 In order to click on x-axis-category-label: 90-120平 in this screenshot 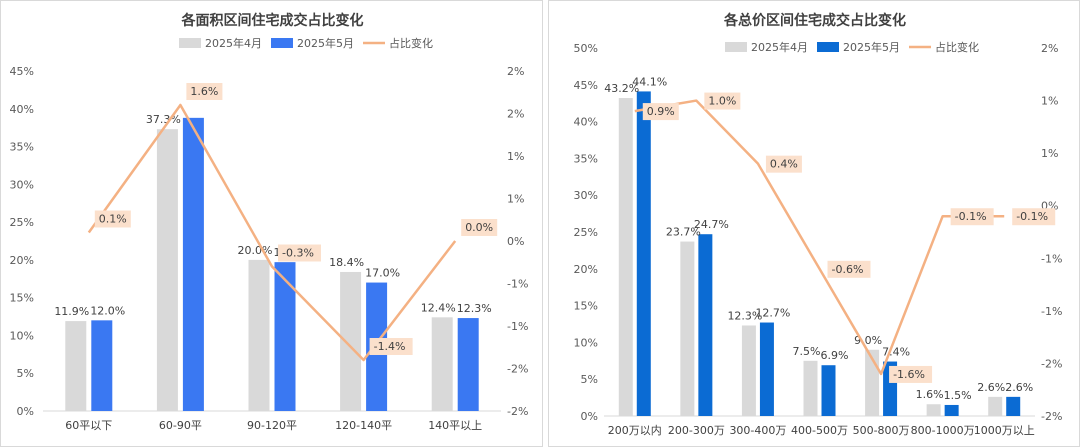, I will do `click(272, 425)`.